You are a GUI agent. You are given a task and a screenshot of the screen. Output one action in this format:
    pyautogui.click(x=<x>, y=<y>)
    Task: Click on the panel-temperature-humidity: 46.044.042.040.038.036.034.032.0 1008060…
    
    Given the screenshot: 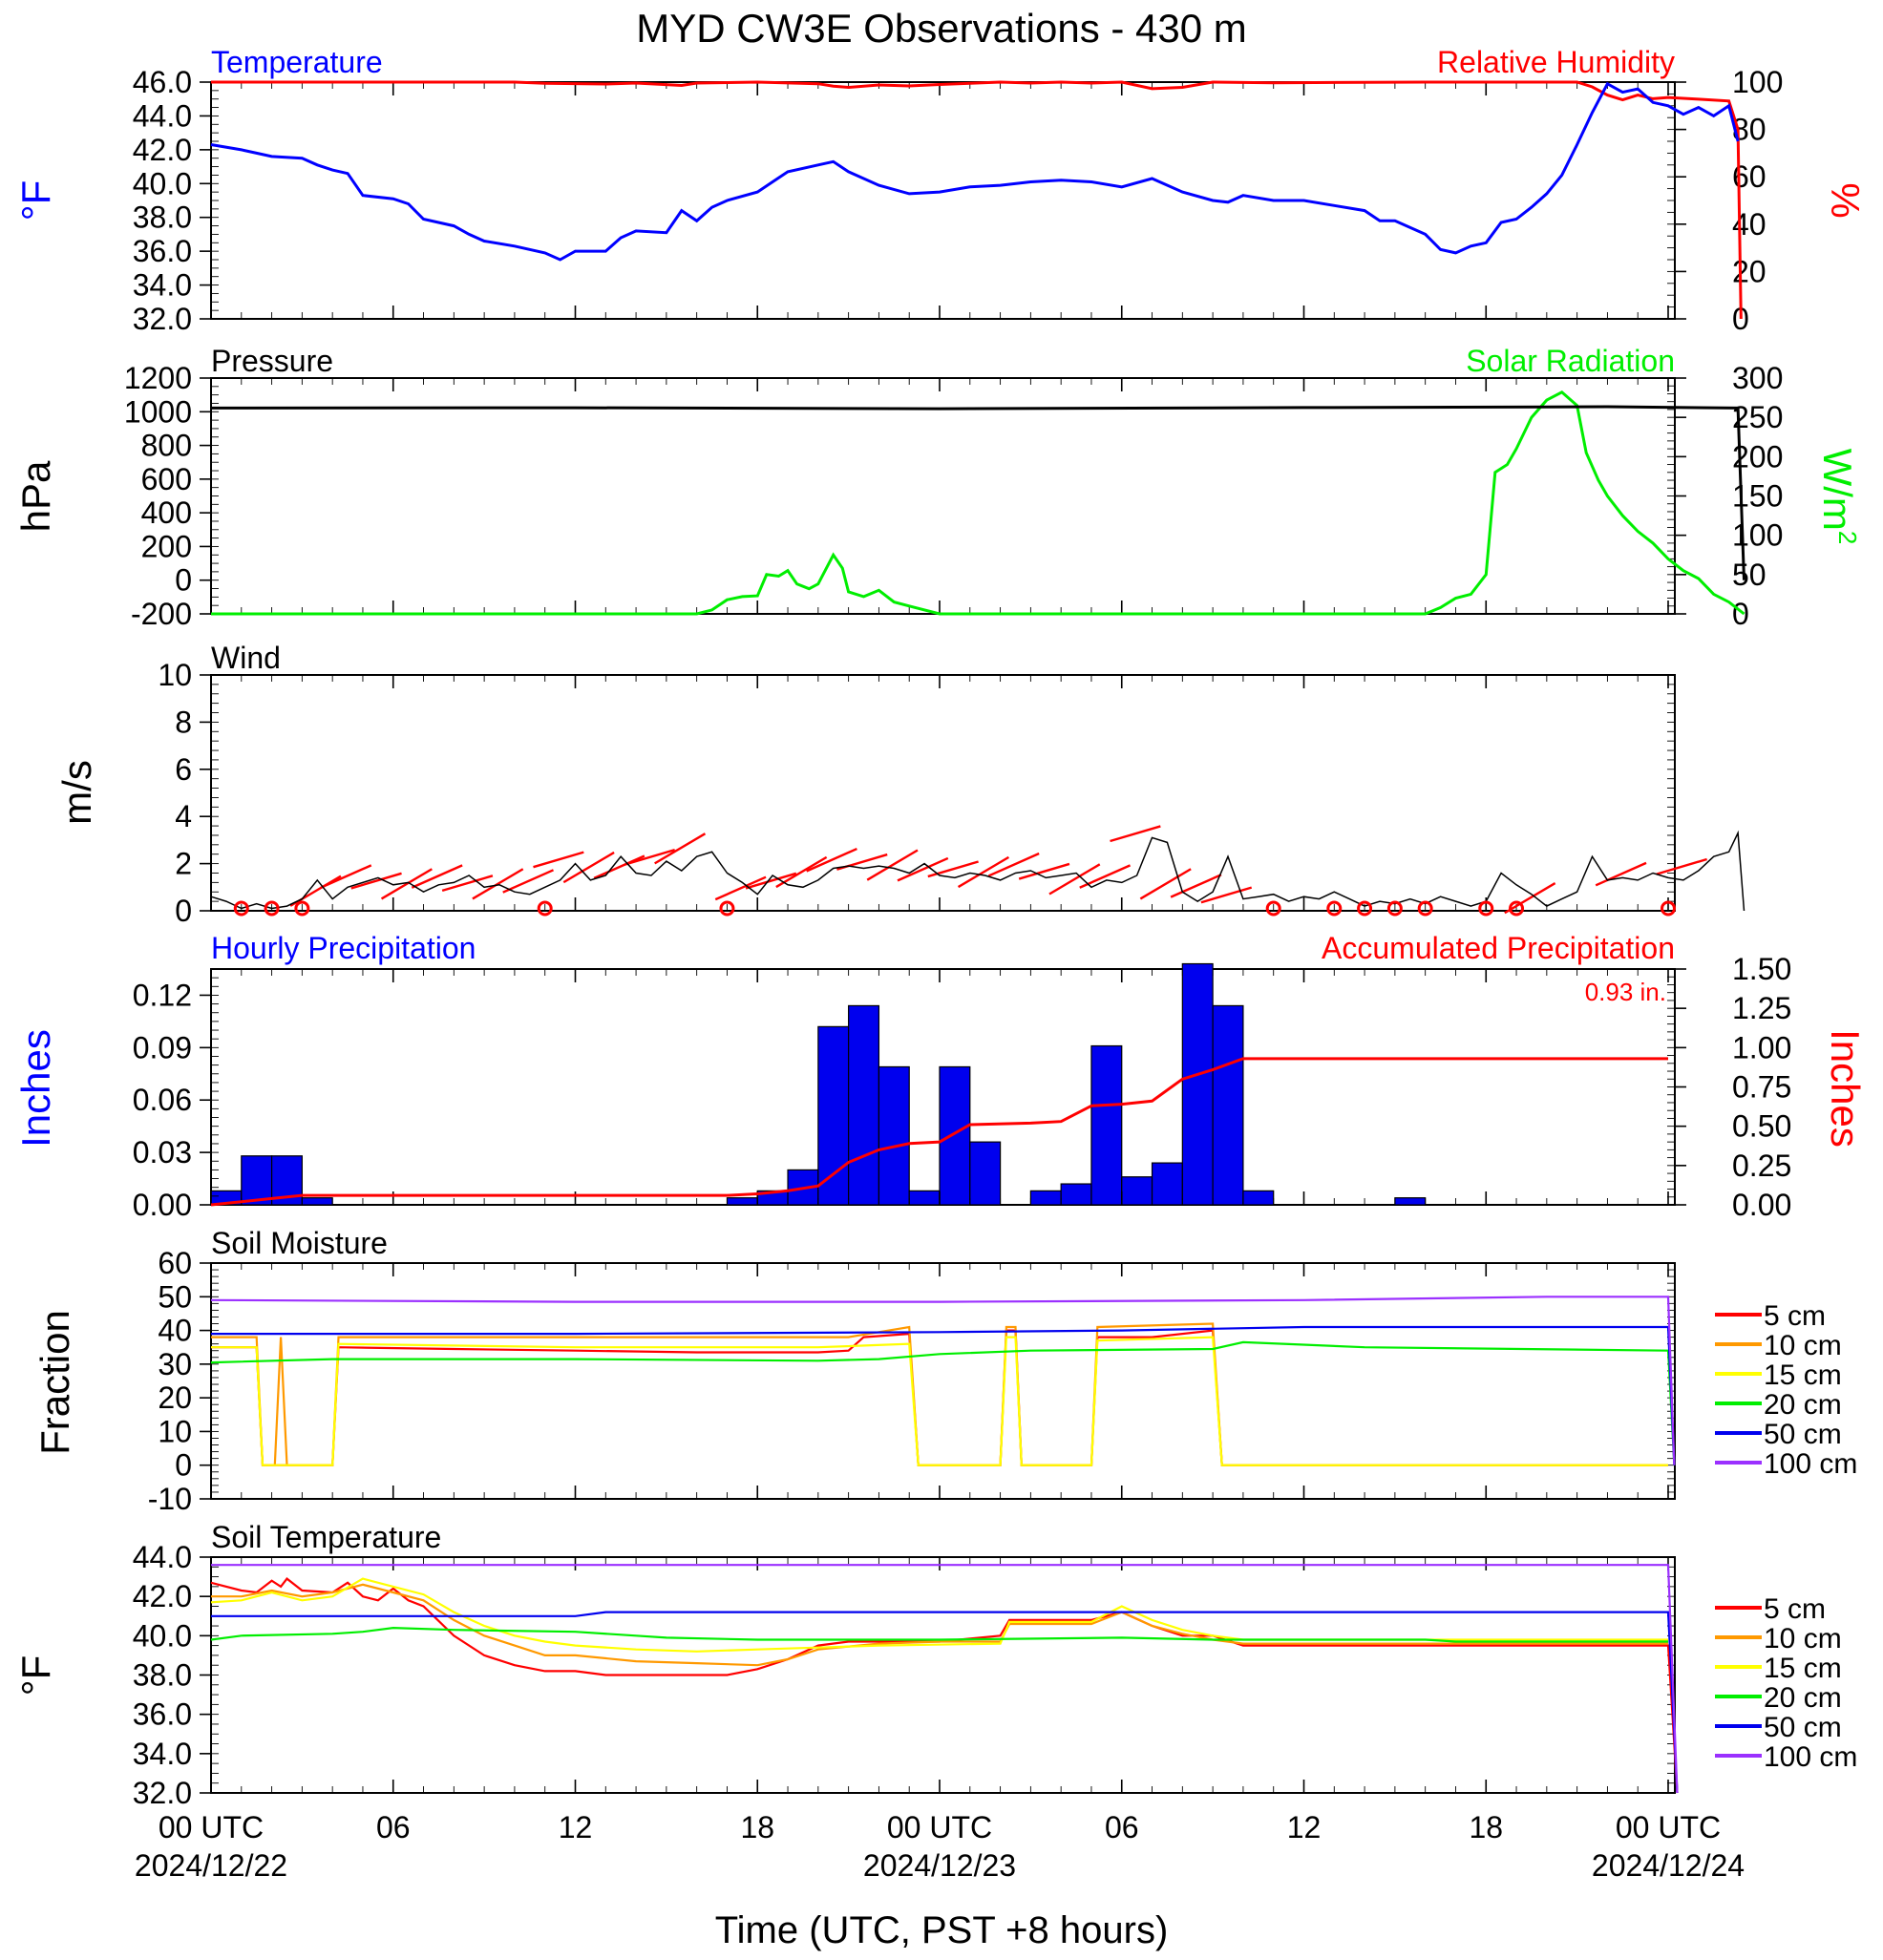 What is the action you would take?
    pyautogui.click(x=940, y=190)
    